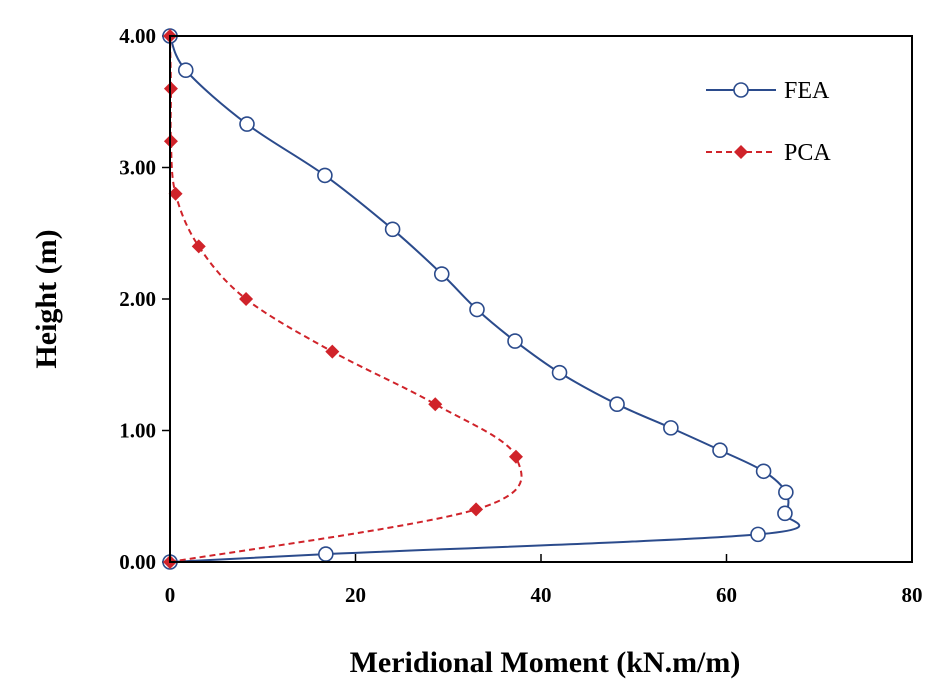  What do you see at coordinates (137, 562) in the screenshot?
I see `y-tick-label: 0.00` at bounding box center [137, 562].